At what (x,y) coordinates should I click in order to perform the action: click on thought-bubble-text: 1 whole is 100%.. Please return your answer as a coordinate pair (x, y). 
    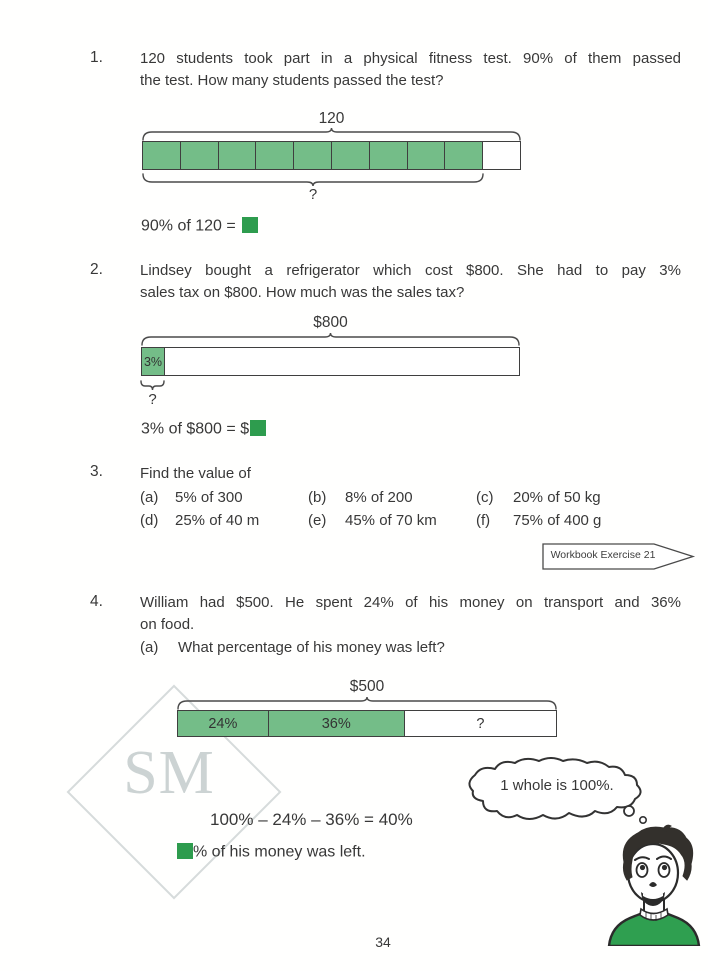
    Looking at the image, I should click on (557, 785).